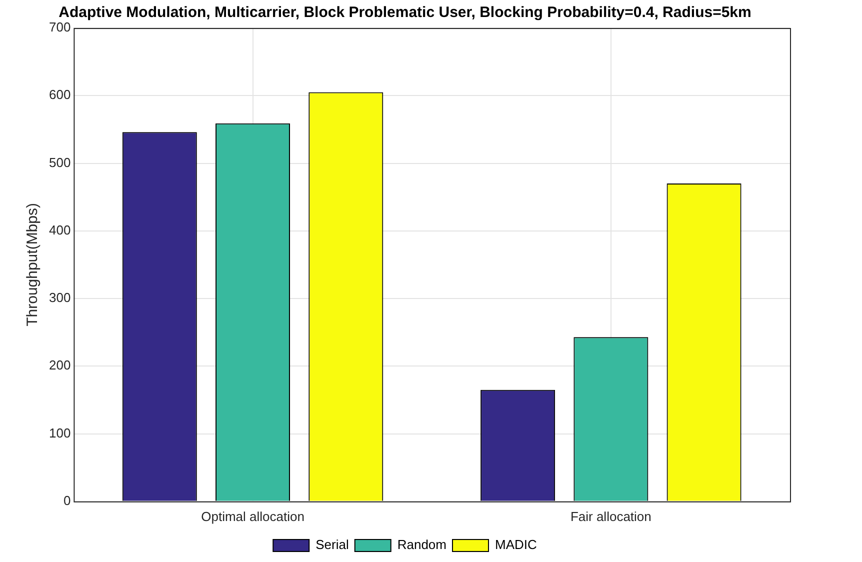 The height and width of the screenshot is (562, 862). Describe the element at coordinates (59, 94) in the screenshot. I see `y-tick-label: 600` at that location.